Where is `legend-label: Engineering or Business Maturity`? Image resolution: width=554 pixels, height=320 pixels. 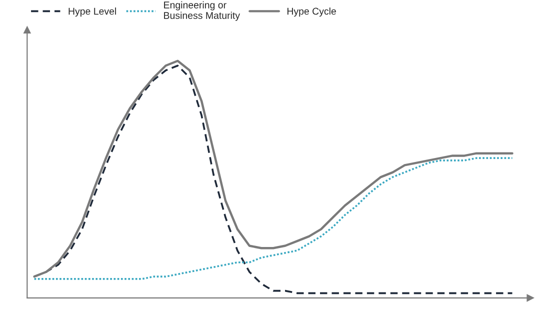 legend-label: Engineering or Business Maturity is located at coordinates (202, 11).